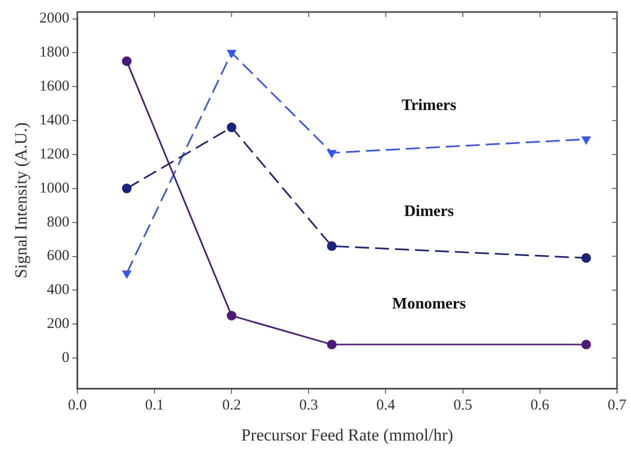  I want to click on y-tick-label: 800, so click(58, 222).